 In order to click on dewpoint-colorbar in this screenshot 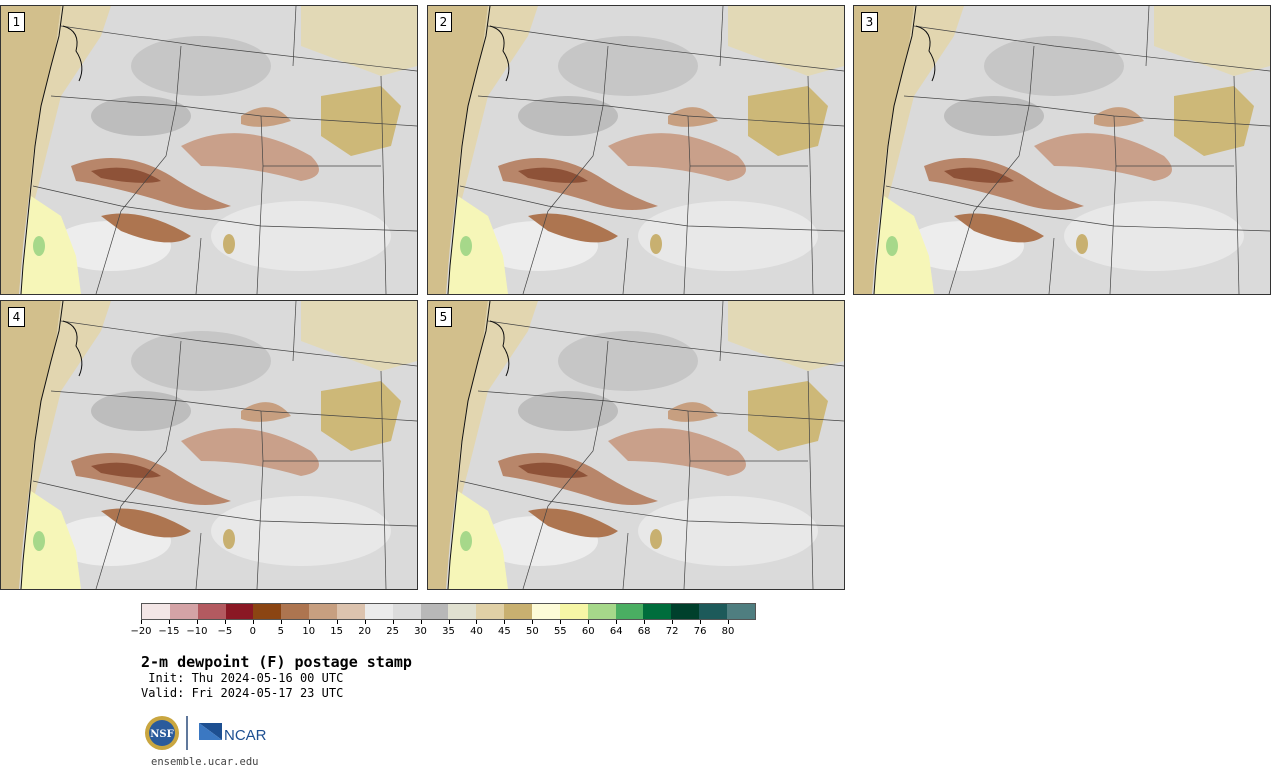, I will do `click(448, 611)`.